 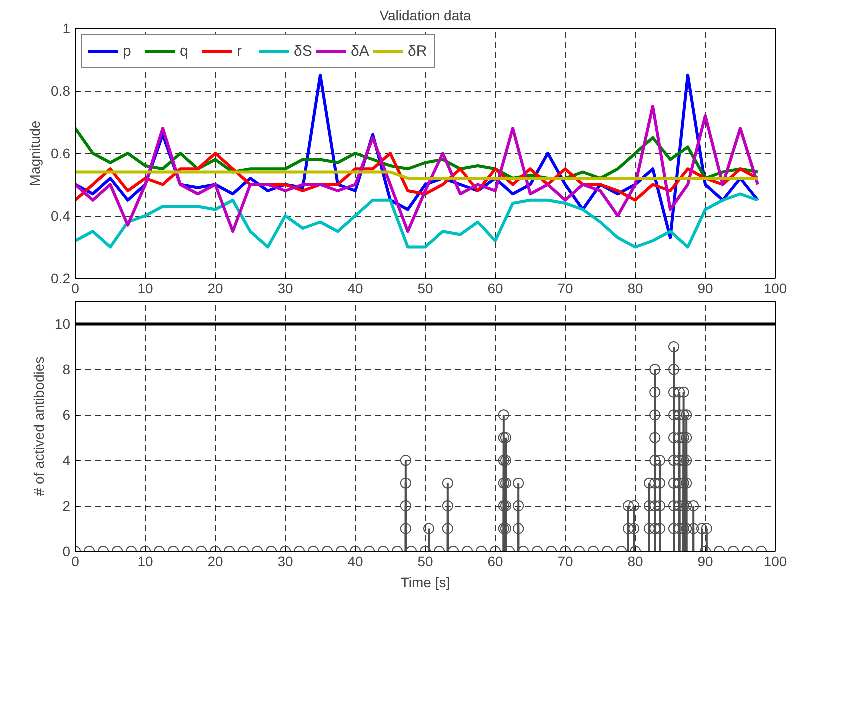 What do you see at coordinates (66, 370) in the screenshot?
I see `y-tick-label: 8` at bounding box center [66, 370].